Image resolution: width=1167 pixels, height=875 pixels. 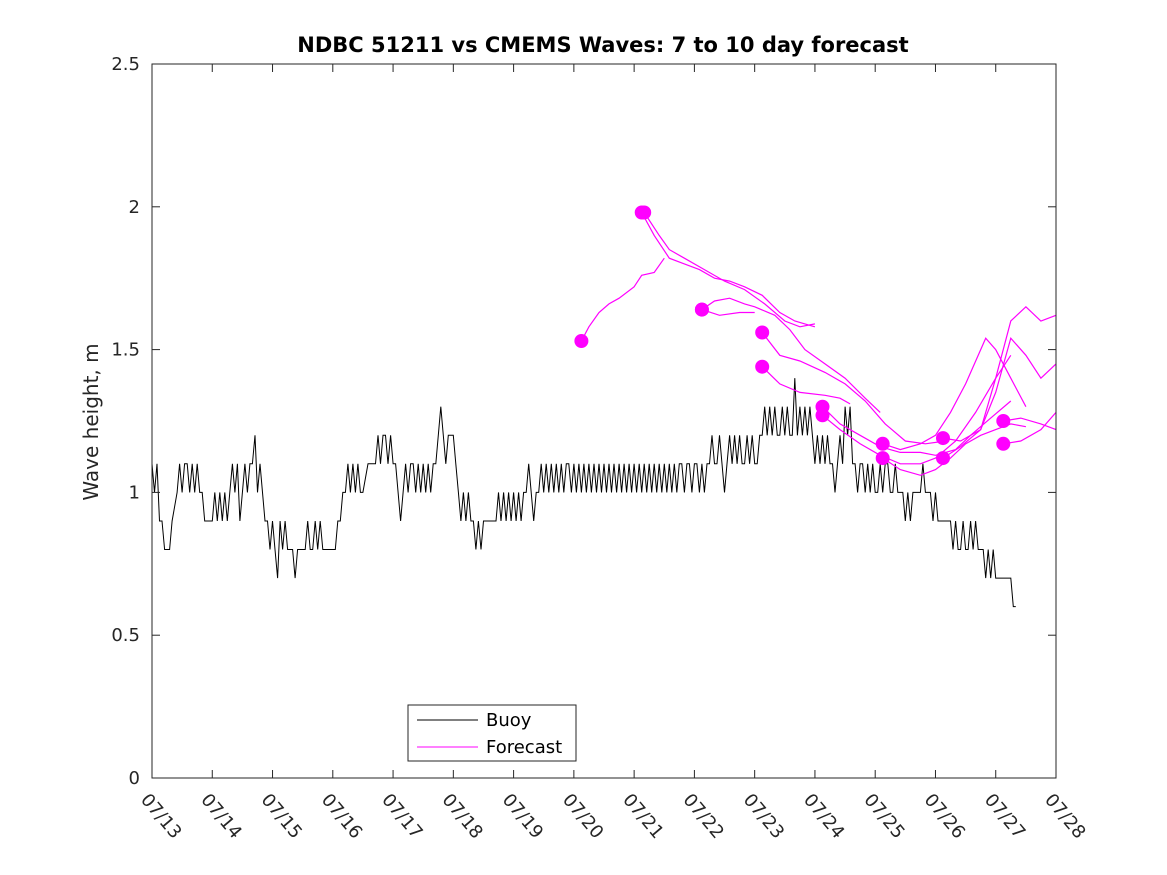 I want to click on x-tick-label: 07/13, so click(x=160, y=816).